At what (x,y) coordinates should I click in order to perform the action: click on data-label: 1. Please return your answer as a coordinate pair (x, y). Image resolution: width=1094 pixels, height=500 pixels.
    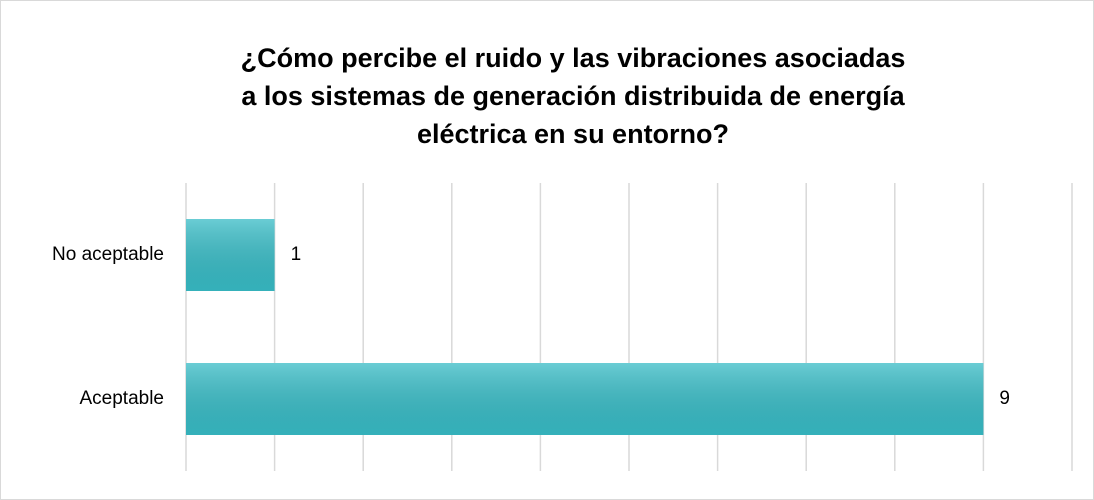
    Looking at the image, I should click on (296, 254).